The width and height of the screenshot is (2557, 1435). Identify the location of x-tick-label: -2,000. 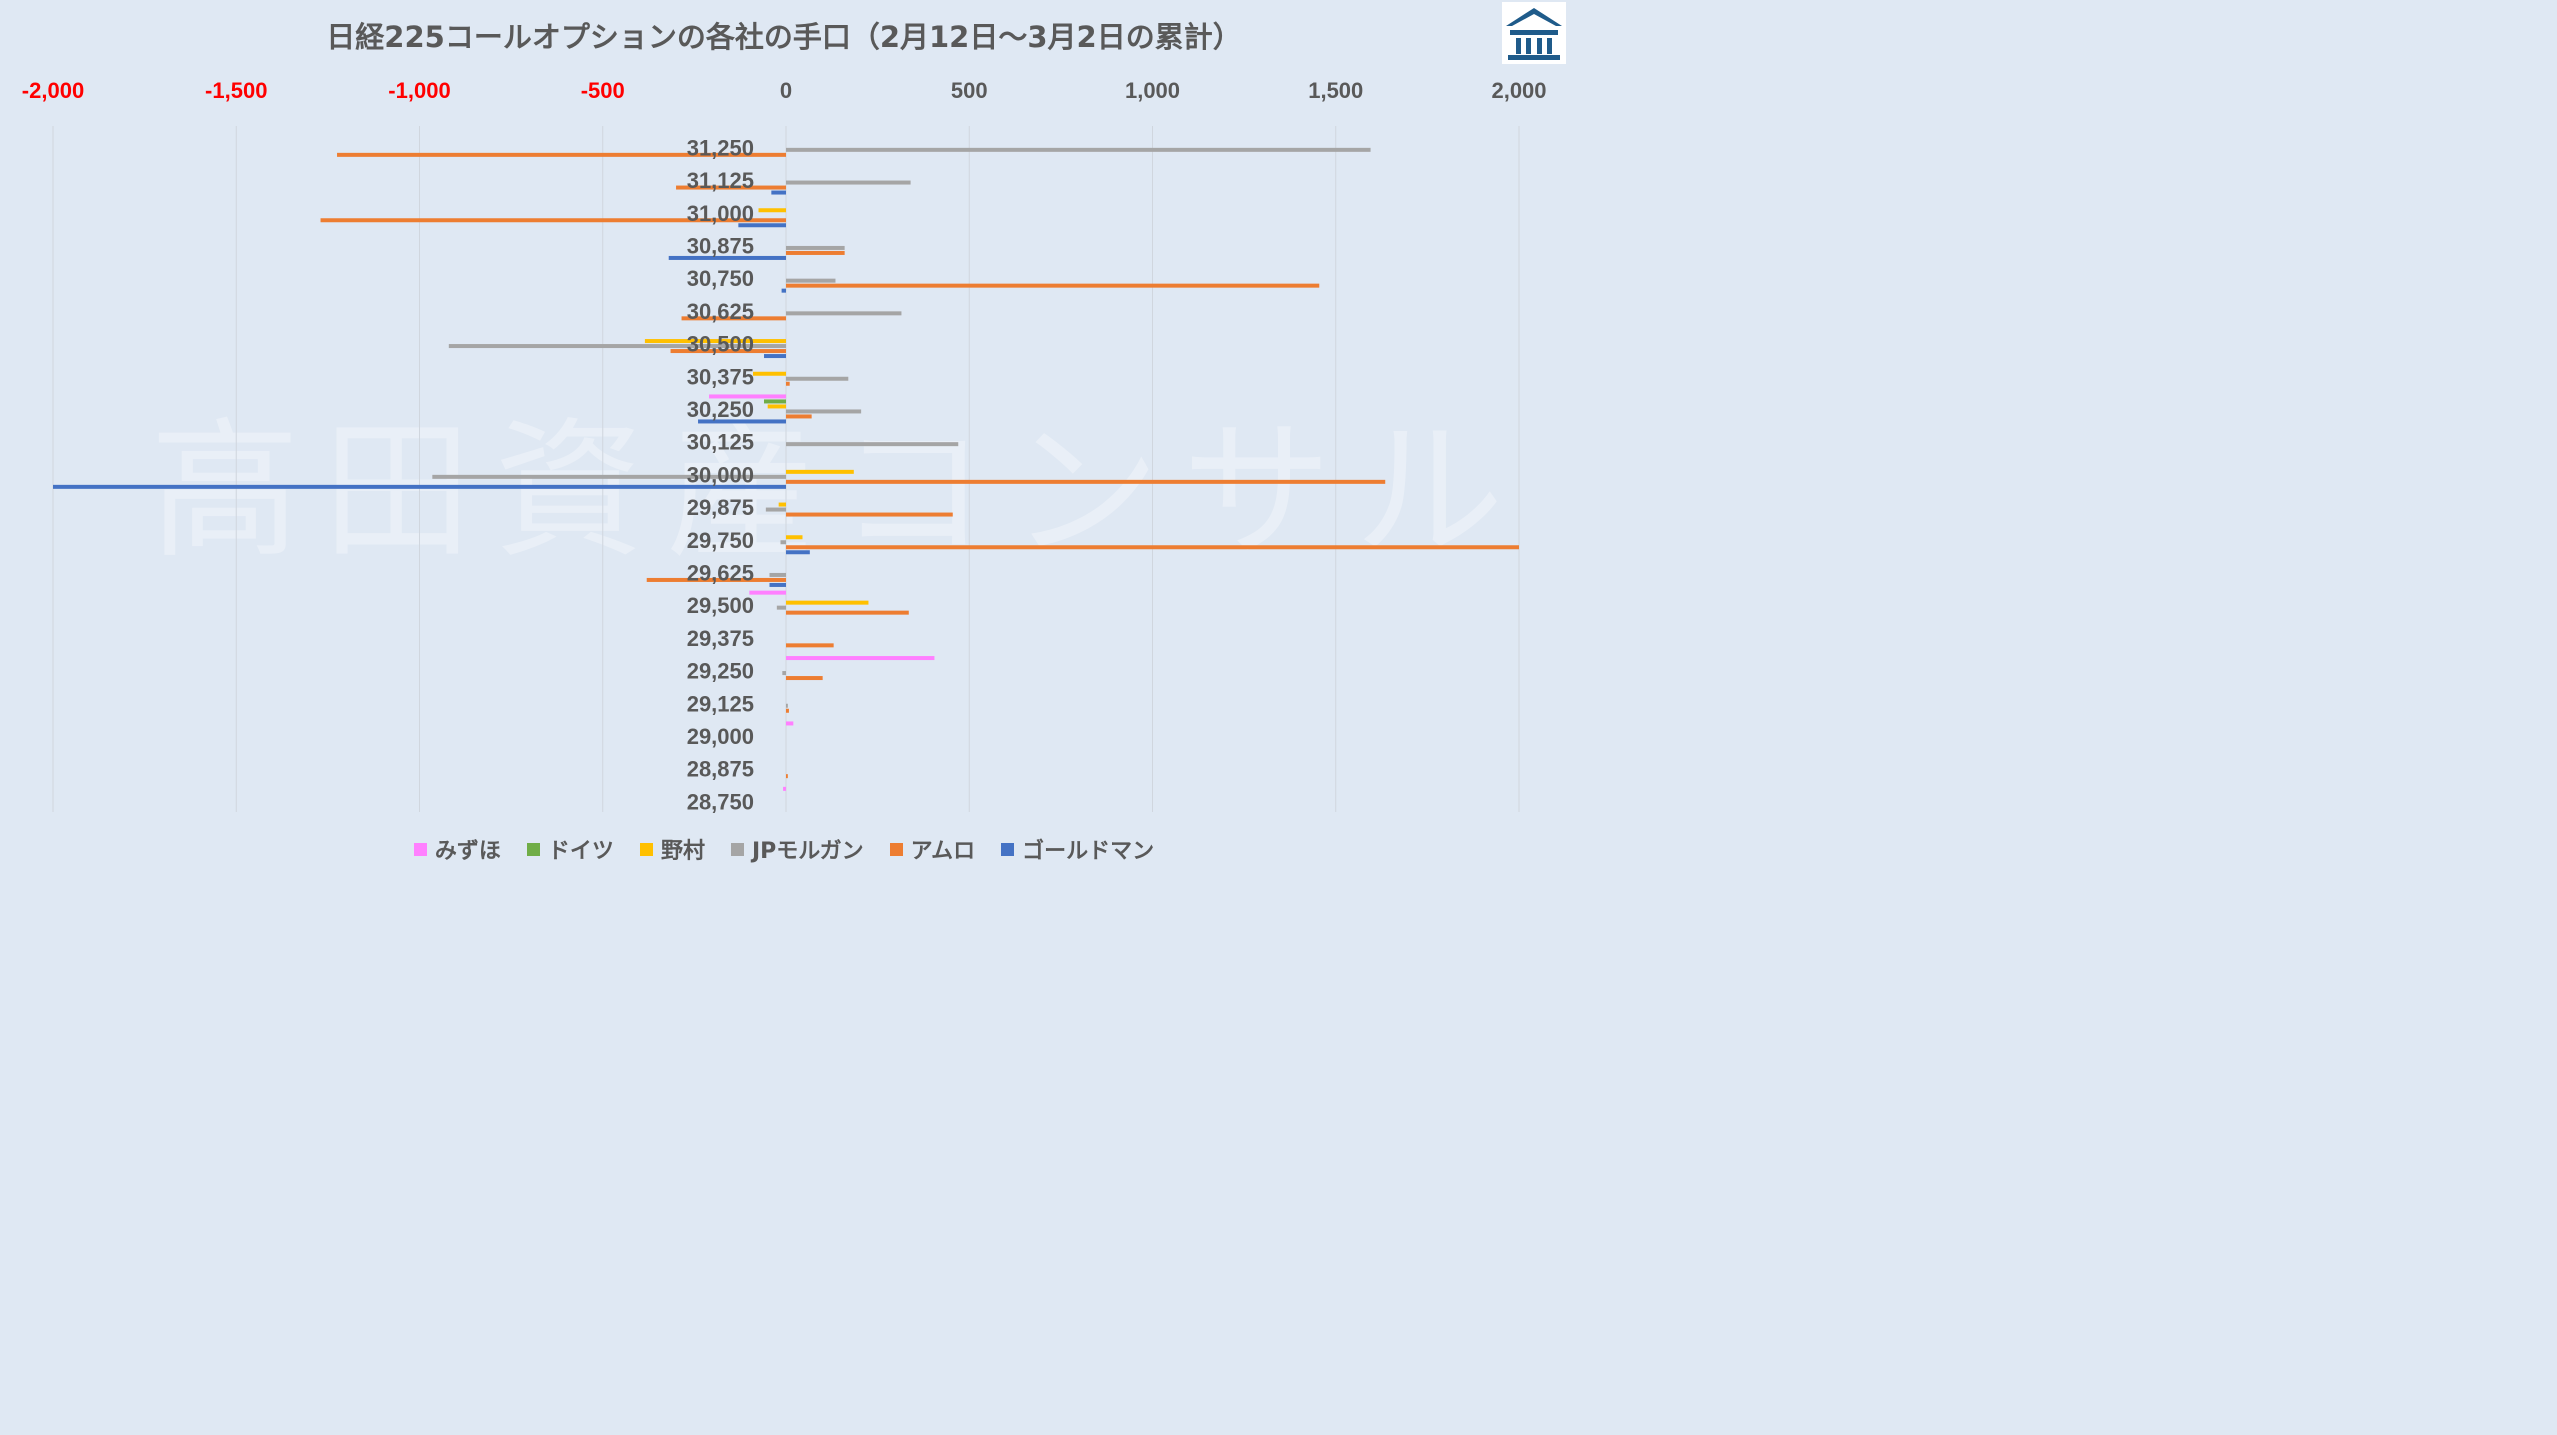
(53, 90).